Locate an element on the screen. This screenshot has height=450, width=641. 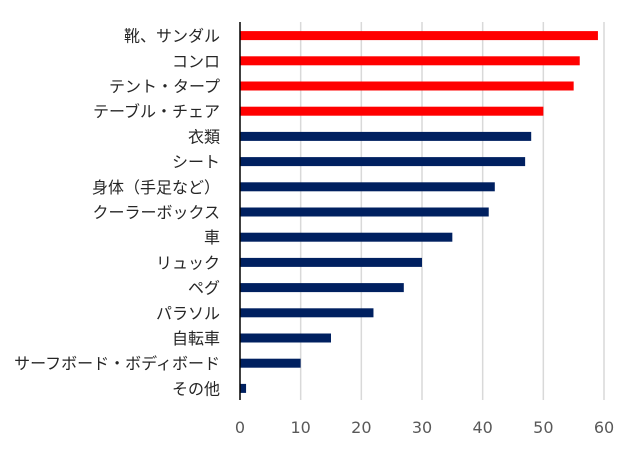
category-label: テント・タープ is located at coordinates (164, 86).